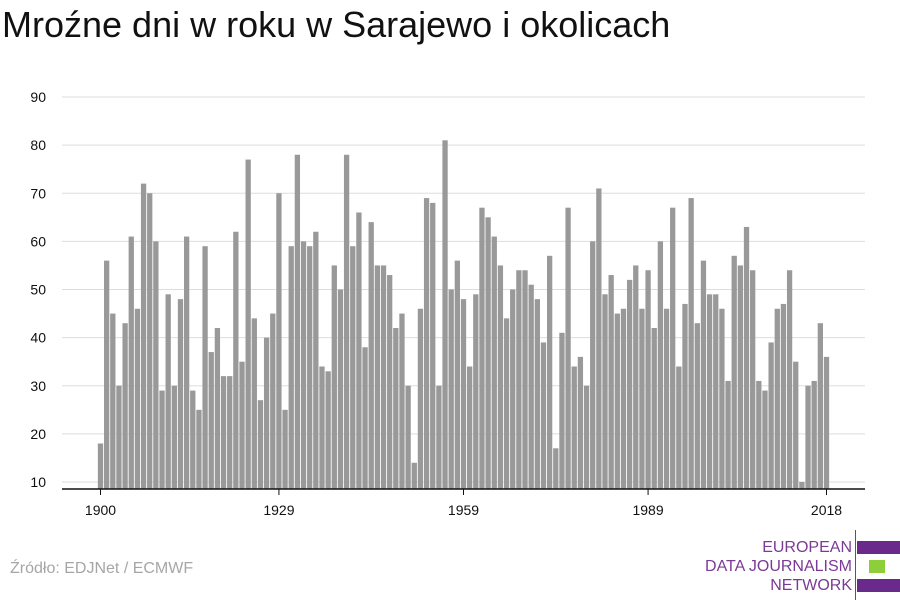 Image resolution: width=900 pixels, height=600 pixels. What do you see at coordinates (445, 314) in the screenshot?
I see `bar-1956` at bounding box center [445, 314].